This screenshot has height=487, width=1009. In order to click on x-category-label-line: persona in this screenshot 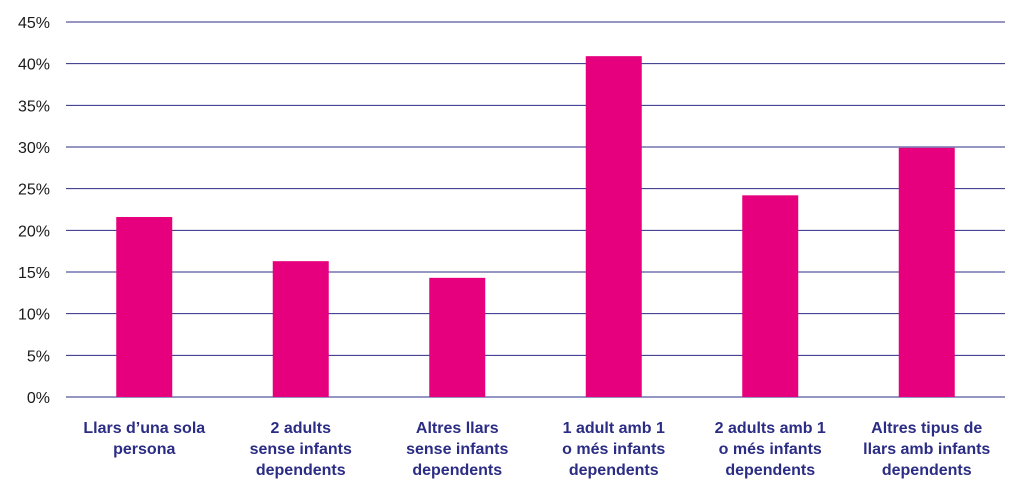, I will do `click(144, 449)`.